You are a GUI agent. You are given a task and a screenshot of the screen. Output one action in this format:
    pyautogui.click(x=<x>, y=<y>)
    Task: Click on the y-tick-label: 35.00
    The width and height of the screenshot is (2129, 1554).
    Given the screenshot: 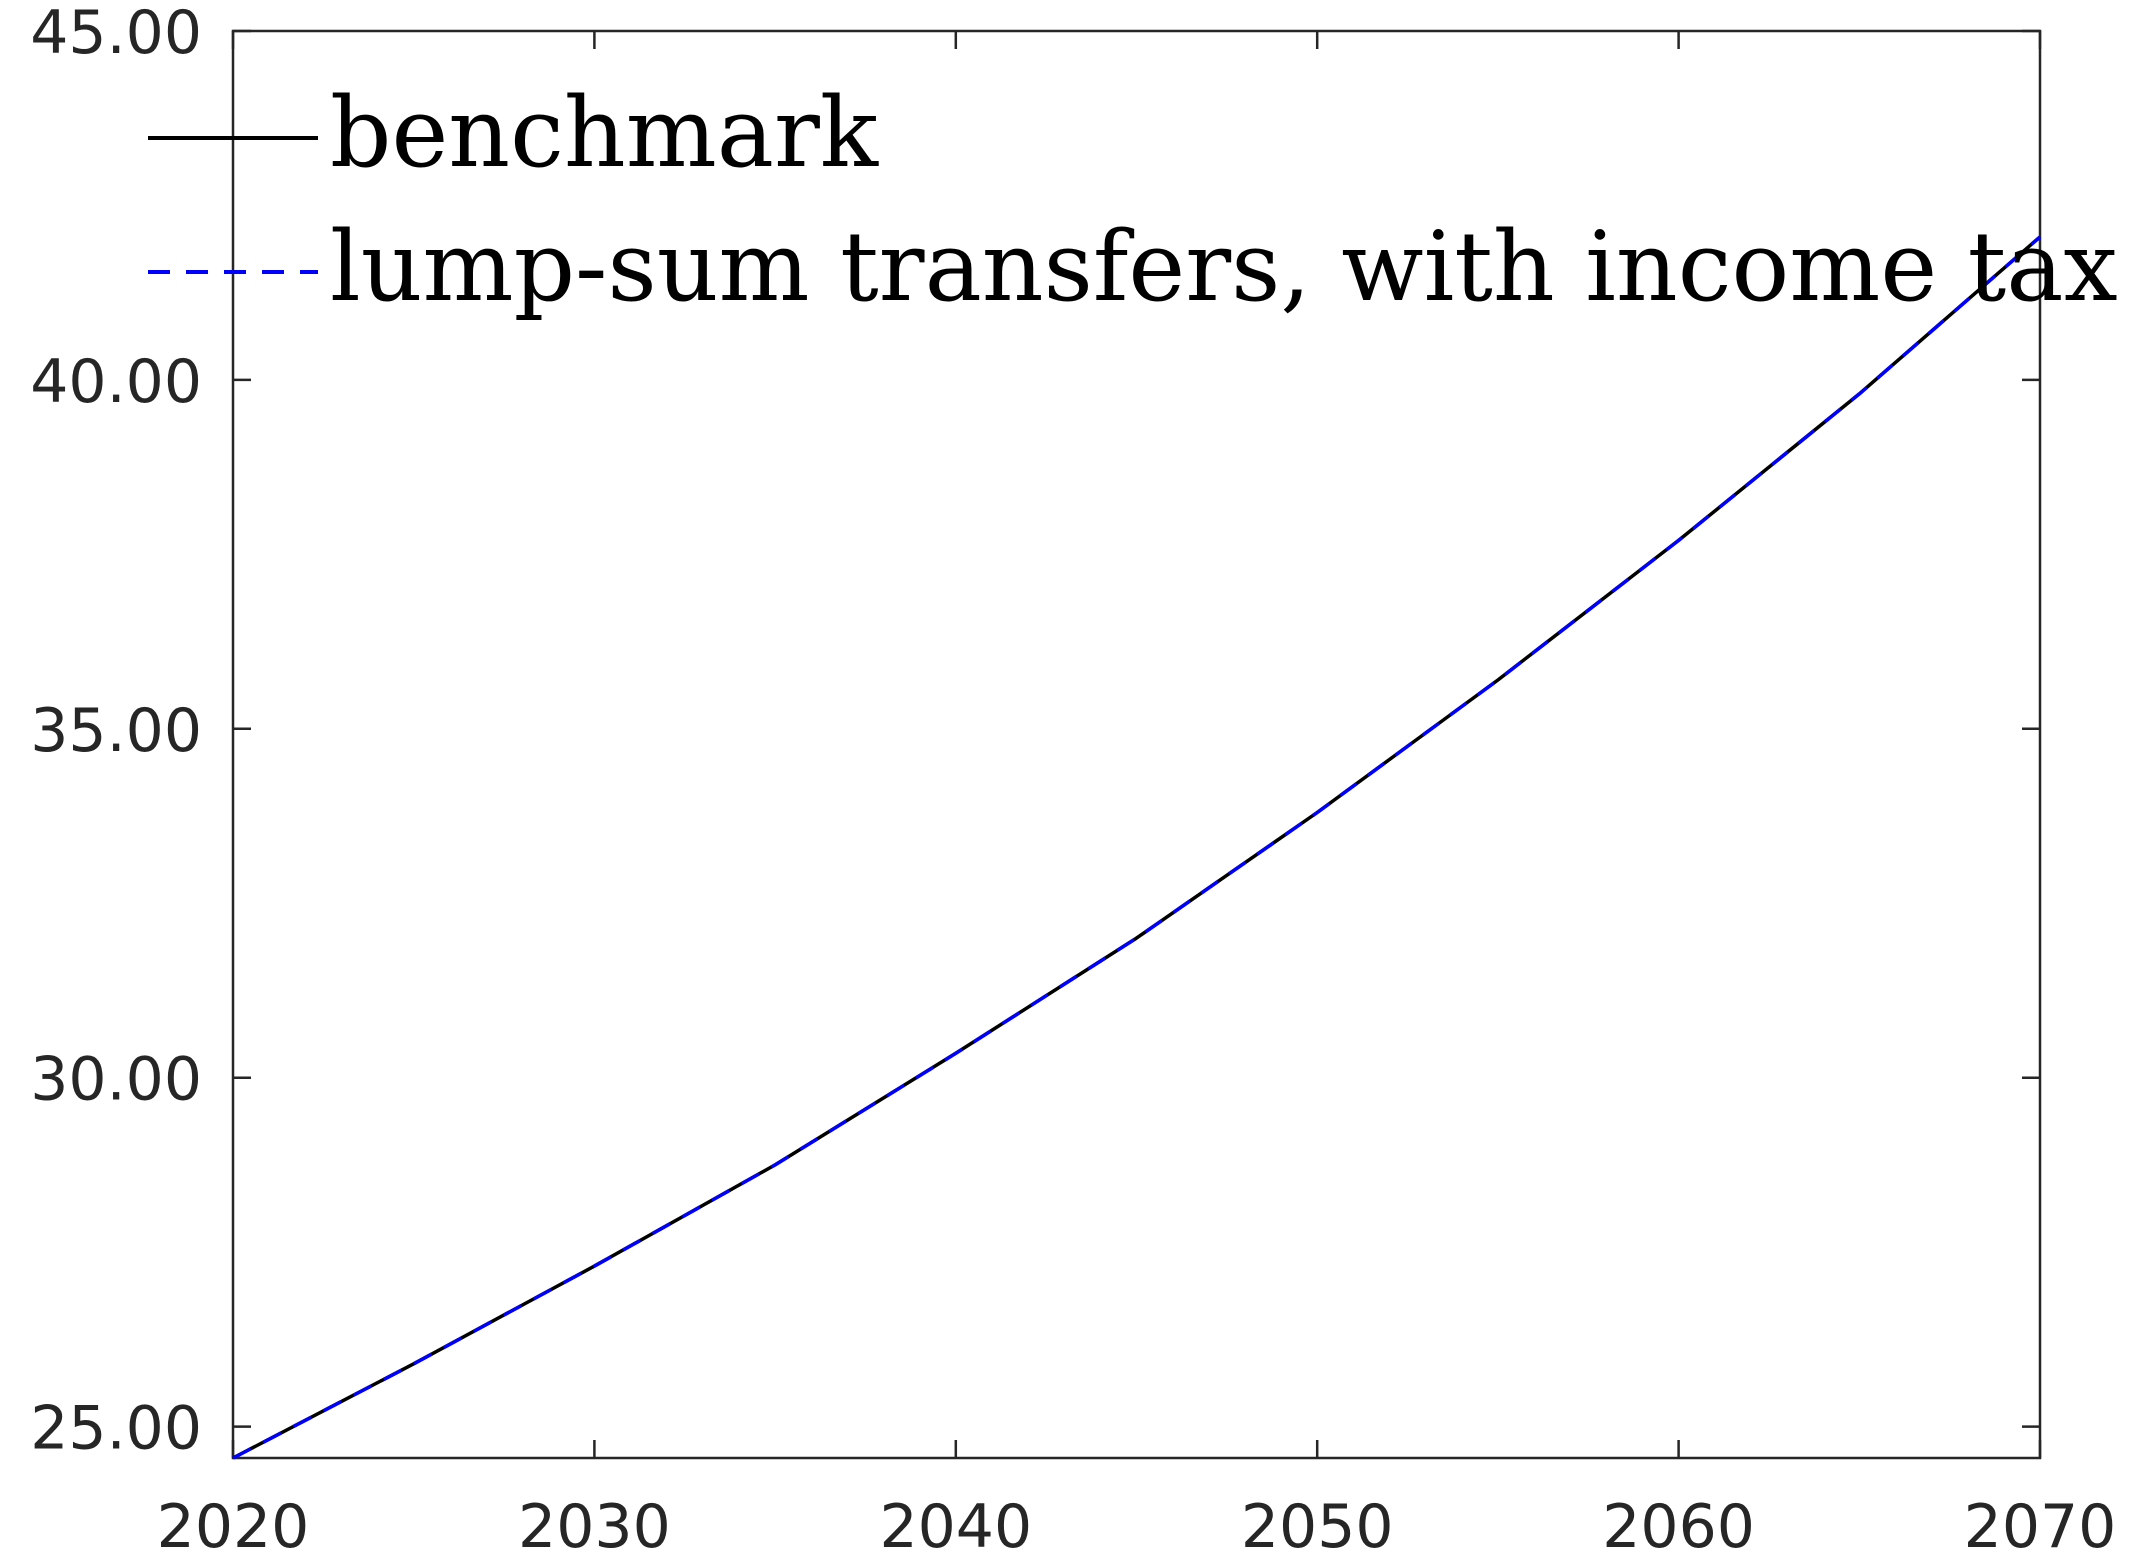 What is the action you would take?
    pyautogui.click(x=116, y=731)
    